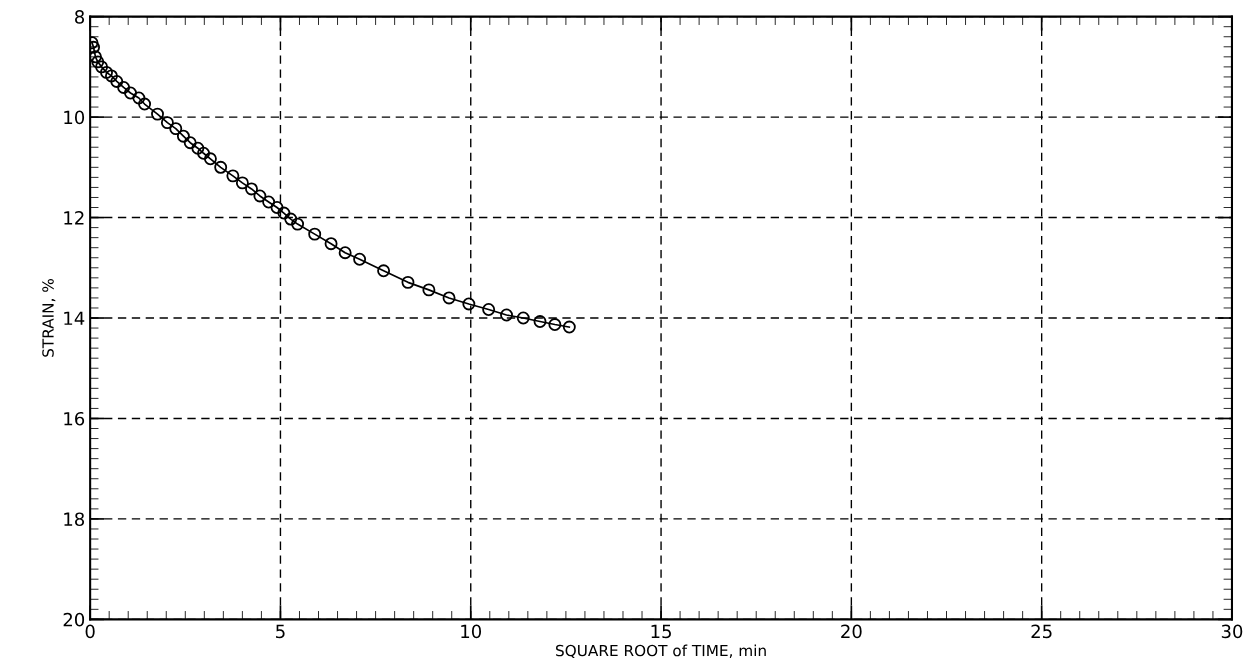 The image size is (1252, 666). What do you see at coordinates (1232, 631) in the screenshot?
I see `x-tick-label: 30` at bounding box center [1232, 631].